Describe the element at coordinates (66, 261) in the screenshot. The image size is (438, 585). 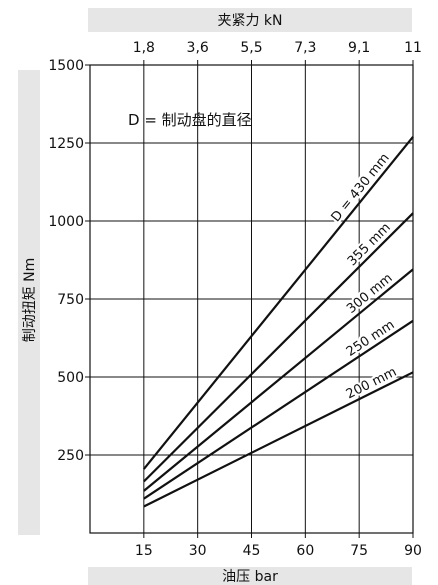
I see `y-tick-labels: 250 500 750 1000 1250 1500` at that location.